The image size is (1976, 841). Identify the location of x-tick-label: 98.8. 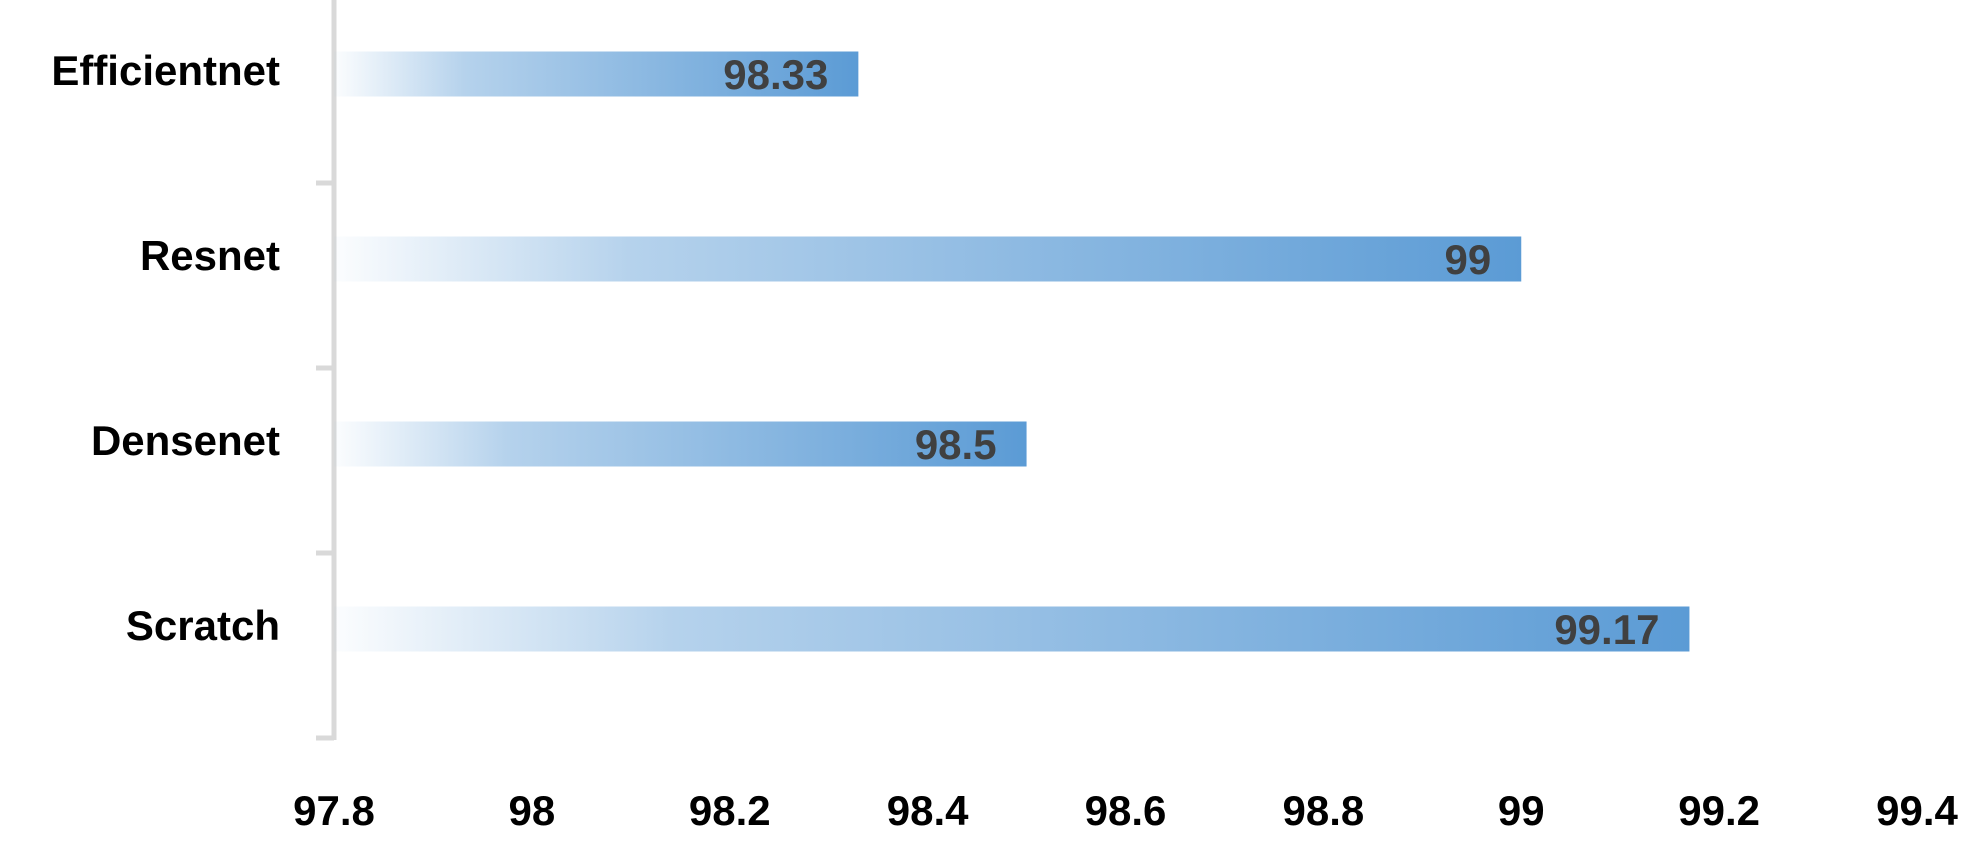
(1324, 810).